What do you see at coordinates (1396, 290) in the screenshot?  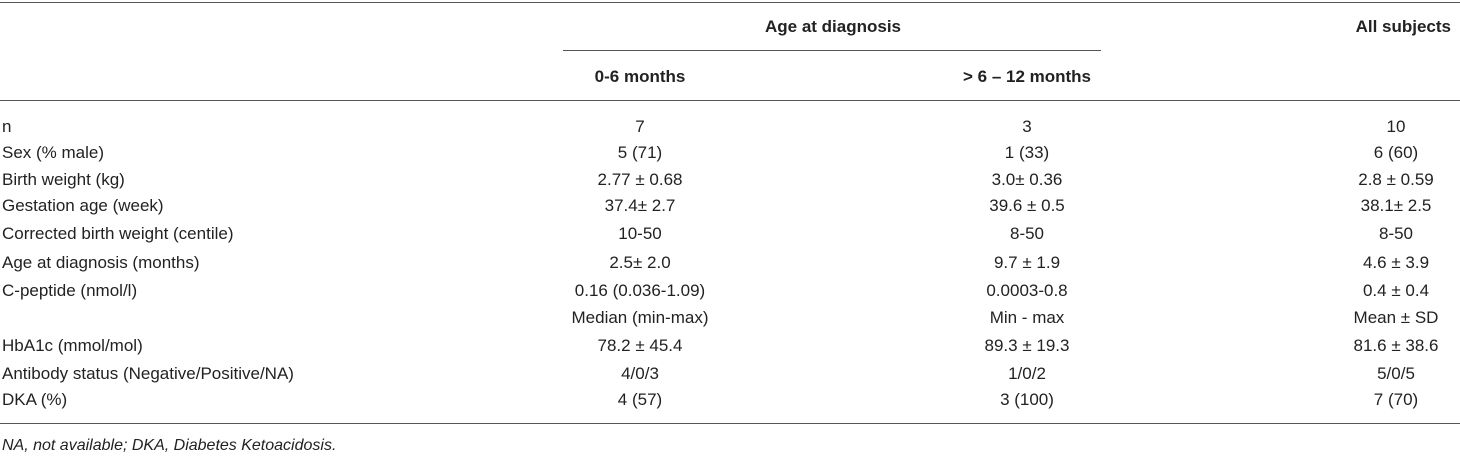 I see `cell: 0.4 ± 0.4` at bounding box center [1396, 290].